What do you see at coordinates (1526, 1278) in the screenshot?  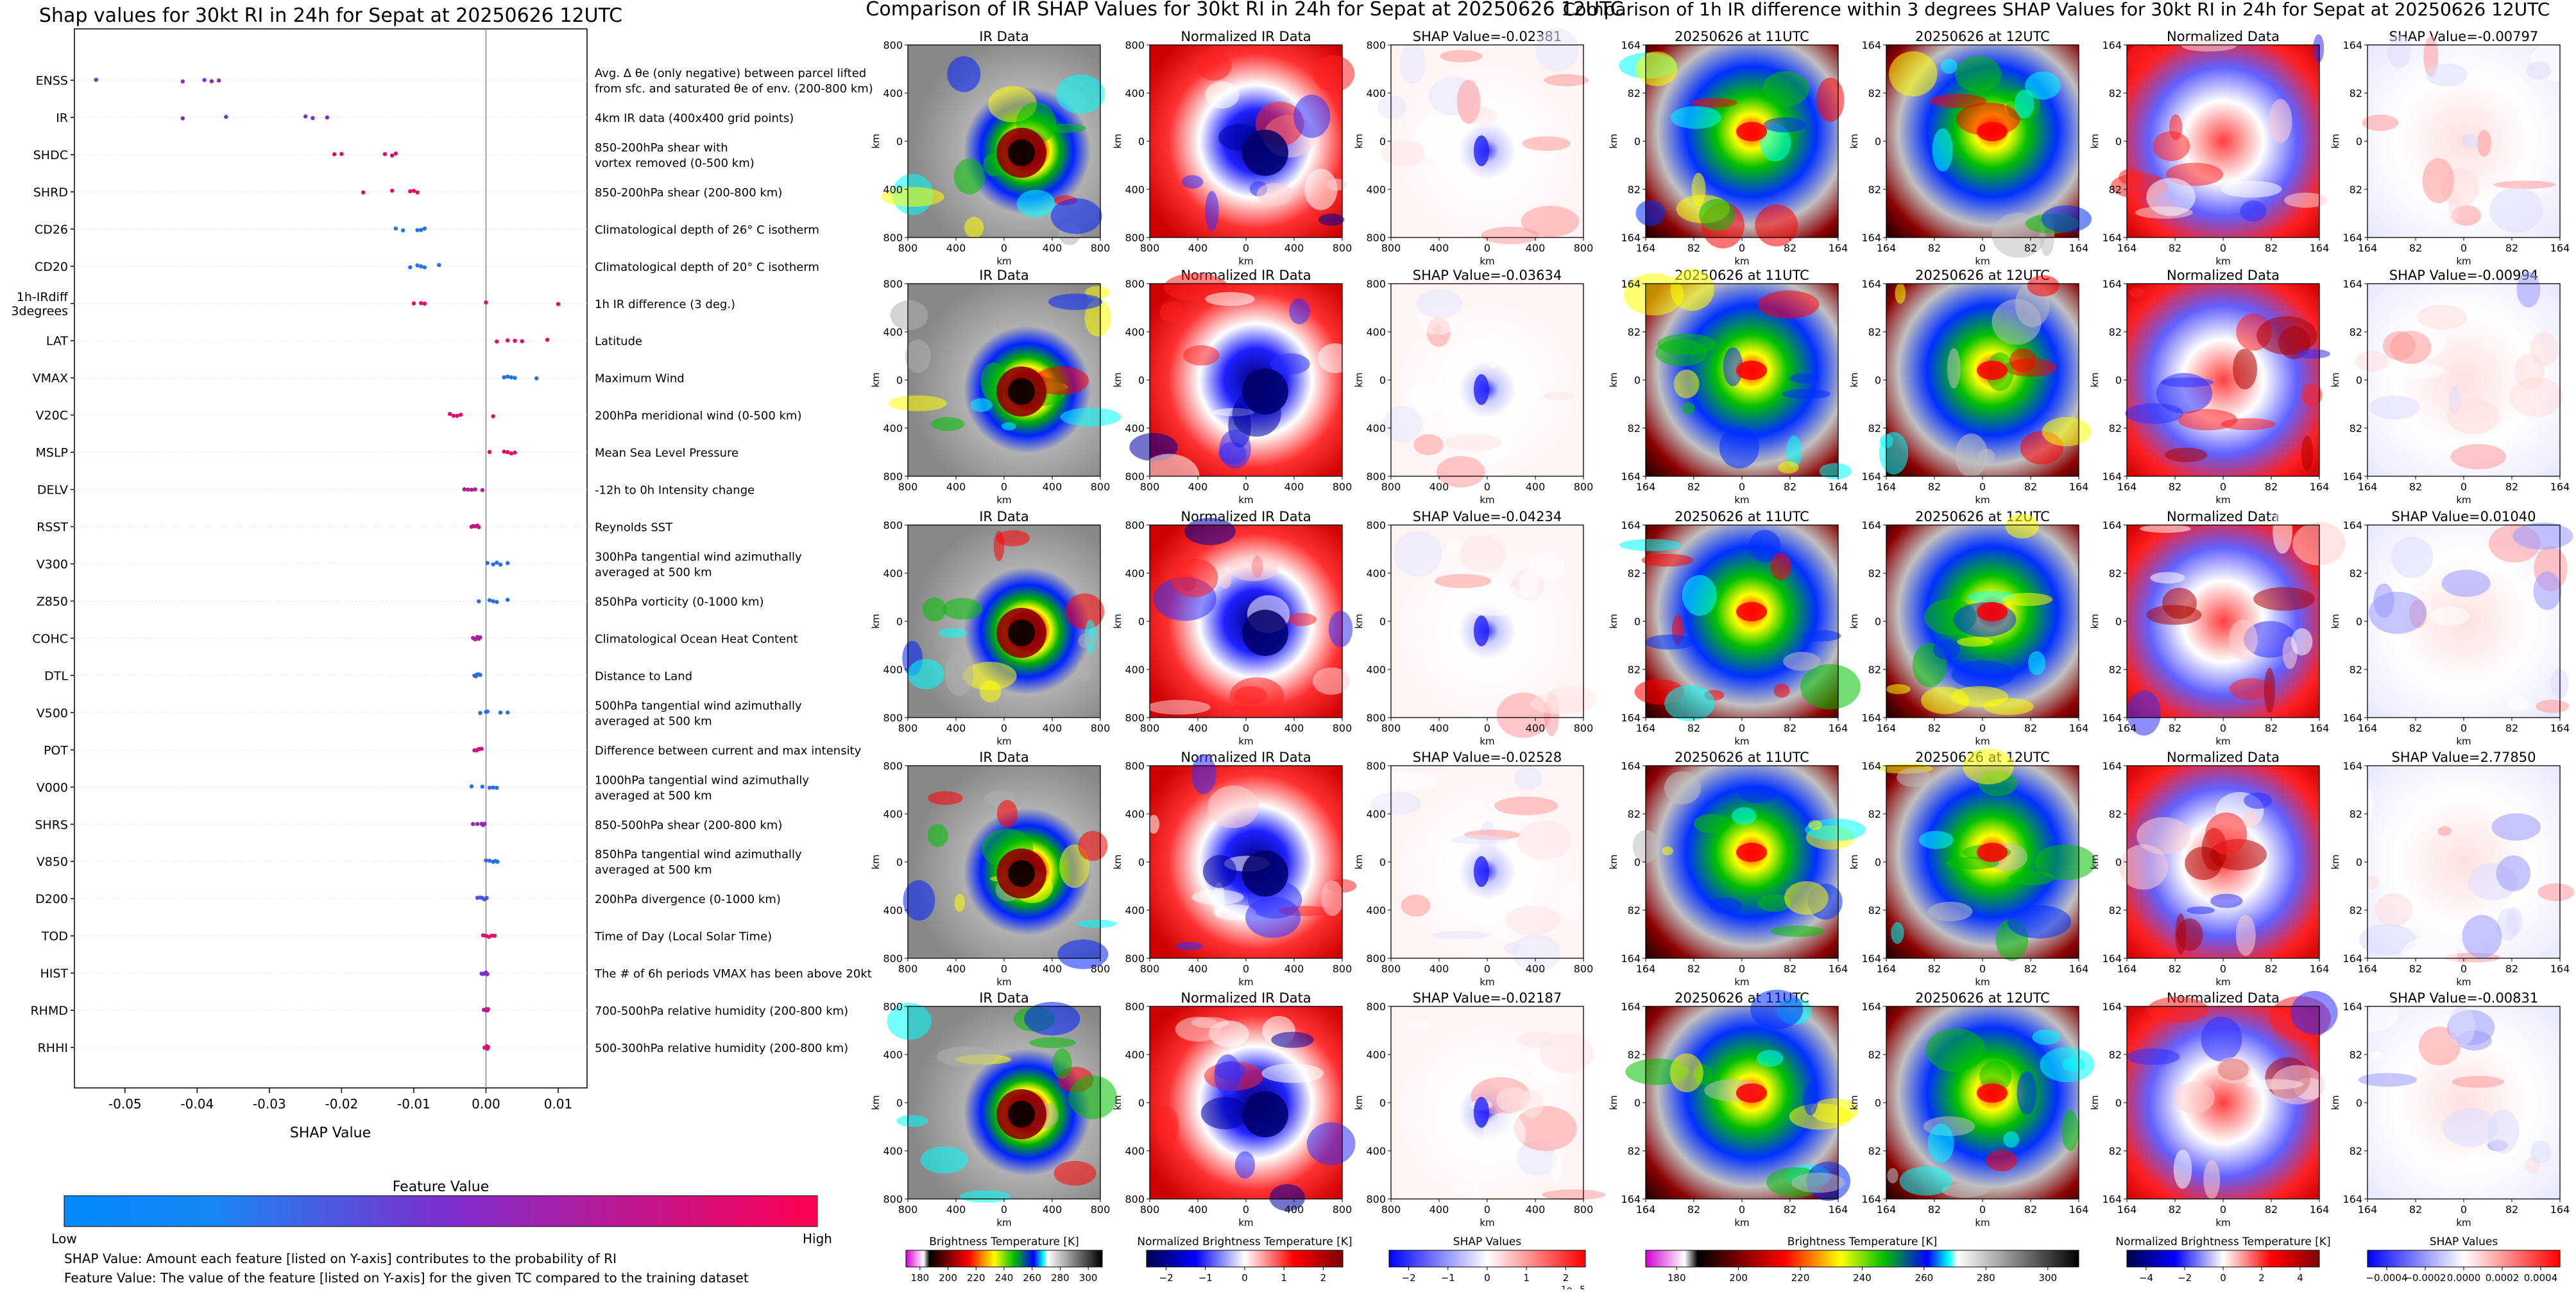 I see `colorbar-tick-label: 1` at bounding box center [1526, 1278].